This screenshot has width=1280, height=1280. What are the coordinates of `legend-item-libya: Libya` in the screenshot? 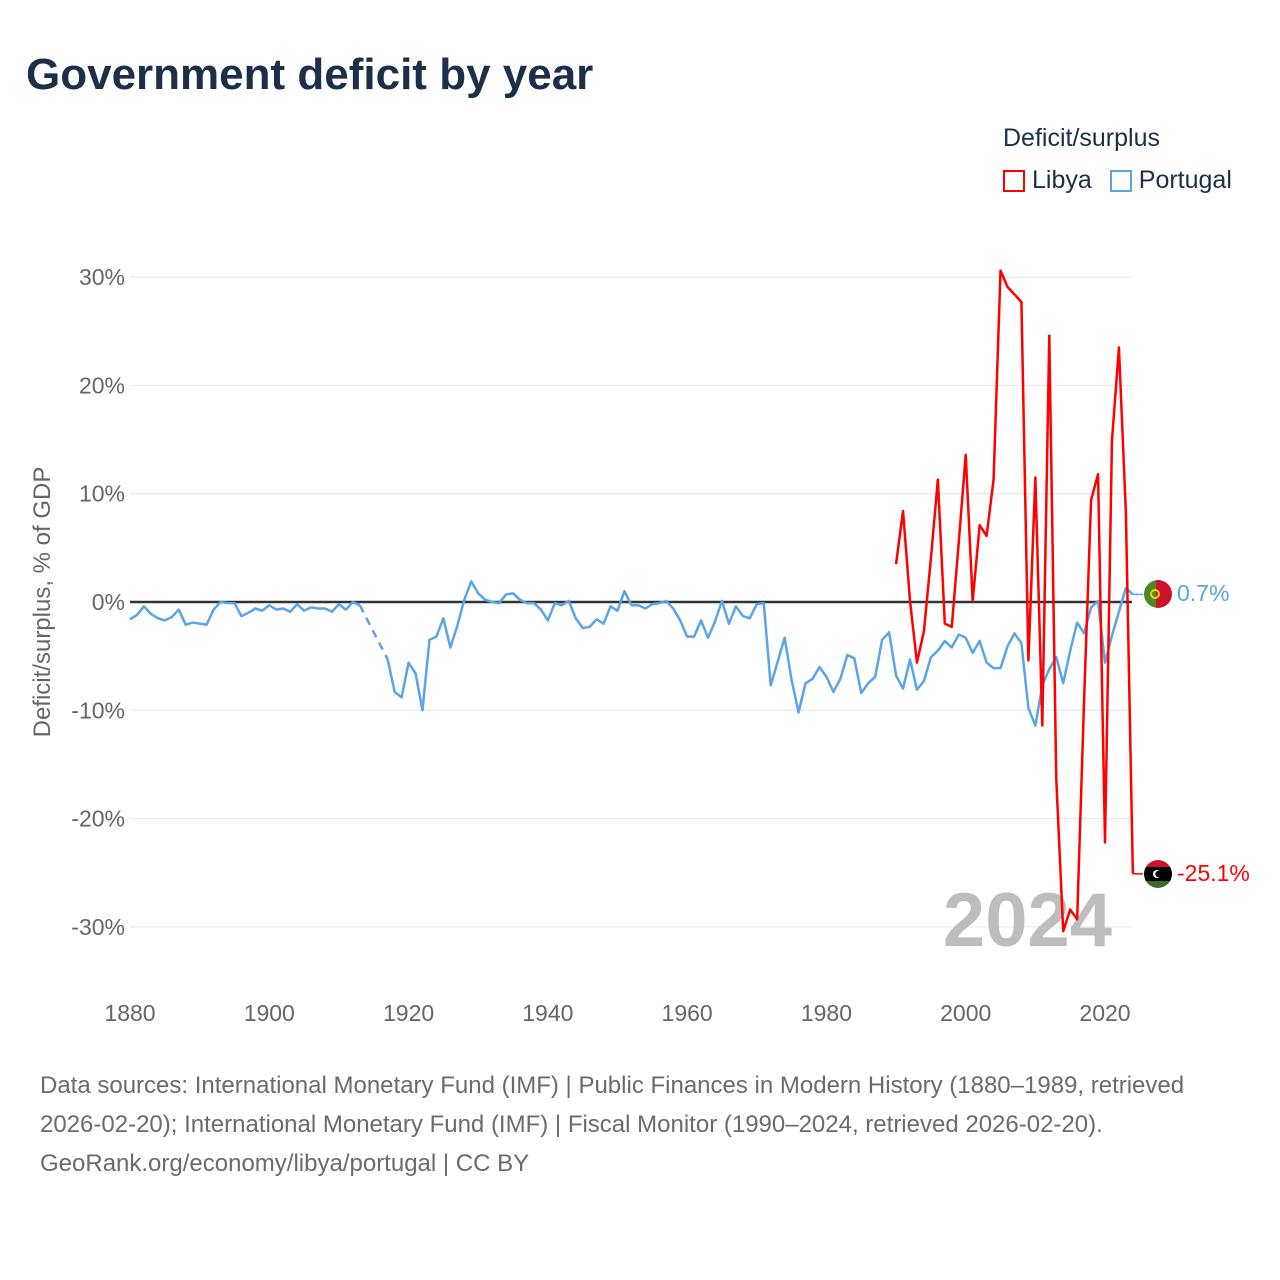 It's located at (1047, 180).